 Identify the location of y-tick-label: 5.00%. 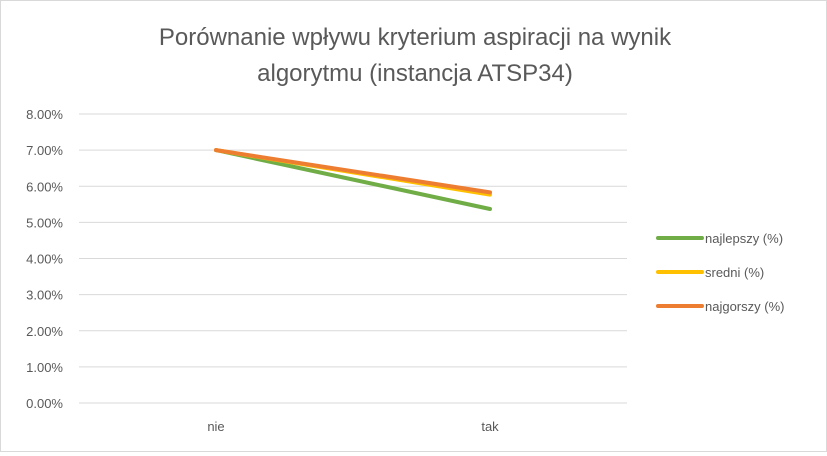
(44, 222).